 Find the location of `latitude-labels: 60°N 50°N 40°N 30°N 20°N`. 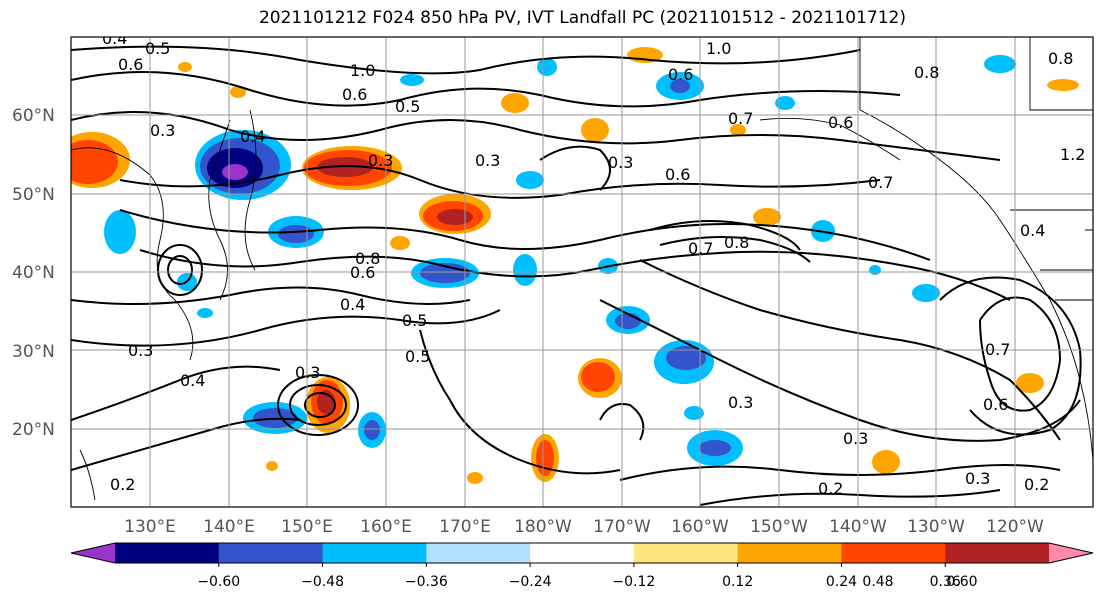

latitude-labels: 60°N 50°N 40°N 30°N 20°N is located at coordinates (33, 273).